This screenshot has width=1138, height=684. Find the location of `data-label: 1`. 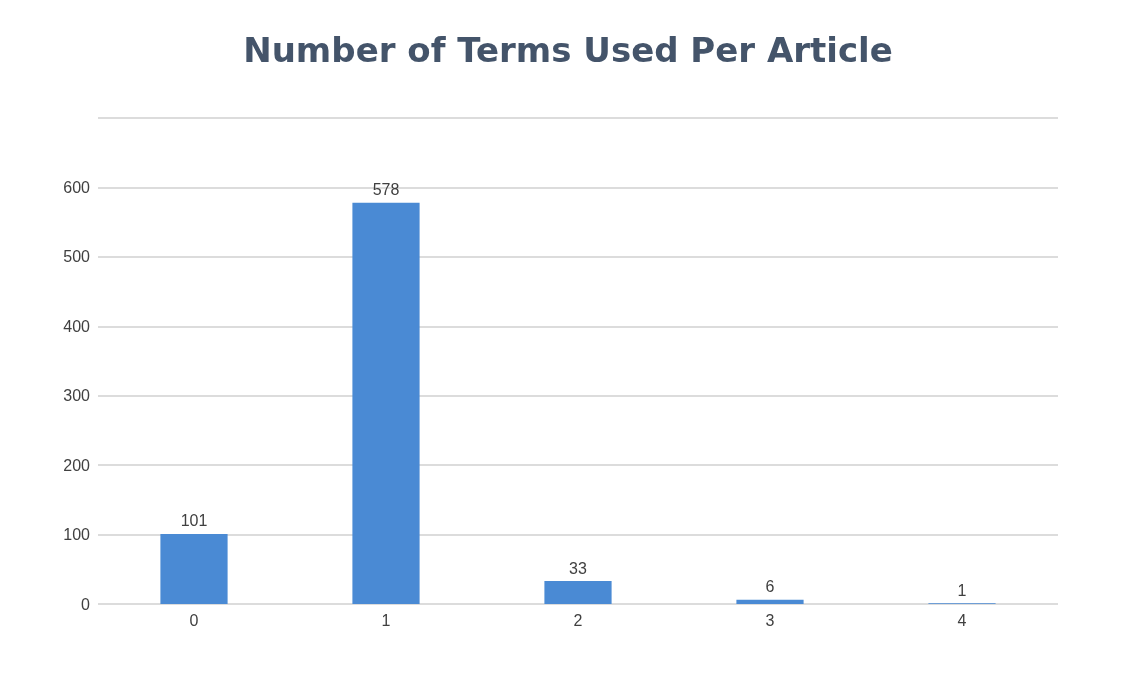

data-label: 1 is located at coordinates (962, 590).